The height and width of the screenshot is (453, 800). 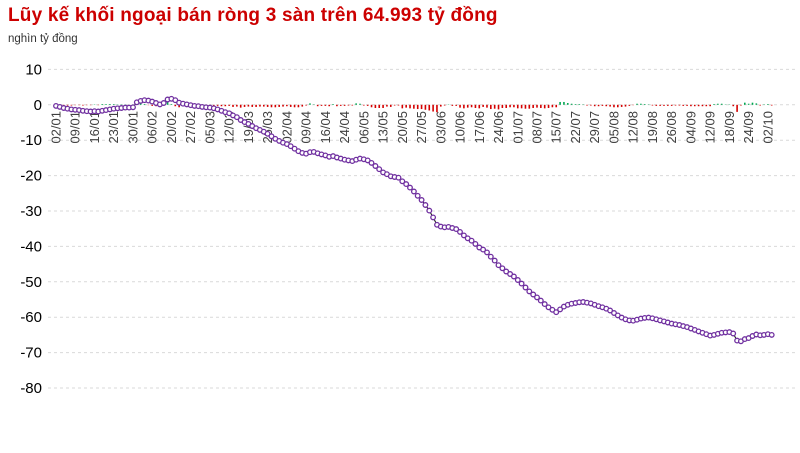 I want to click on x-tick-label: 09/01, so click(x=75, y=127).